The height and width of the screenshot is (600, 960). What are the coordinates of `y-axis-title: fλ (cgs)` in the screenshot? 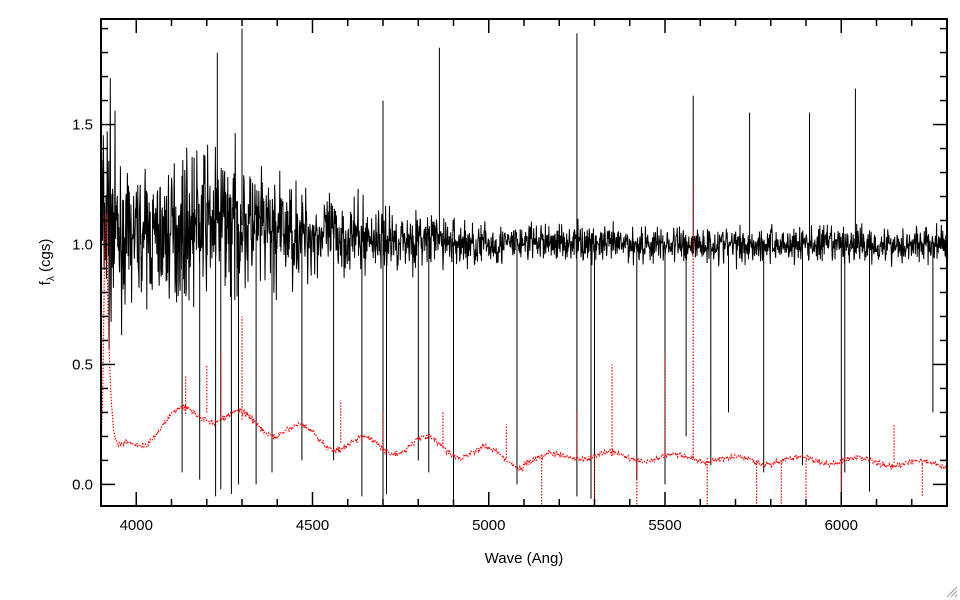 It's located at (47, 262).